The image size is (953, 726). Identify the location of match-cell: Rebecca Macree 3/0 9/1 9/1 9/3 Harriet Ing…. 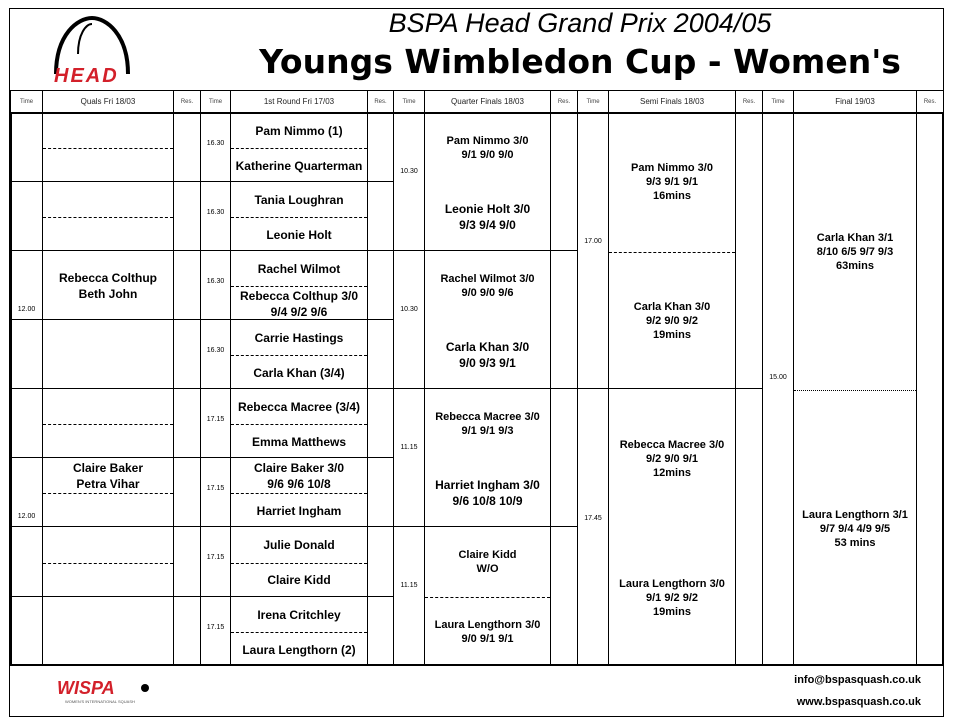
(487, 457).